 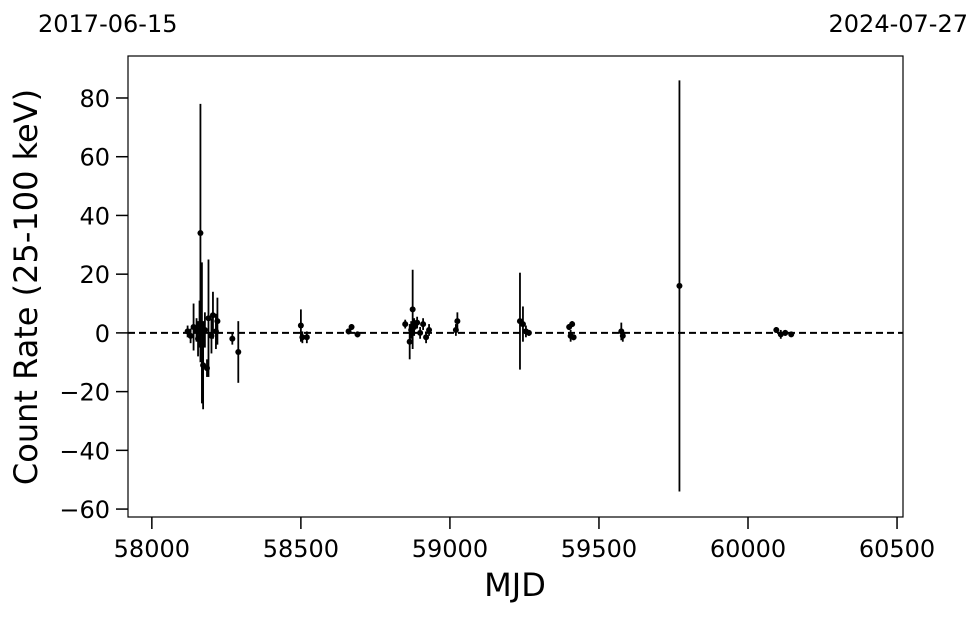 I want to click on x-tick-label: 58500, so click(x=301, y=549).